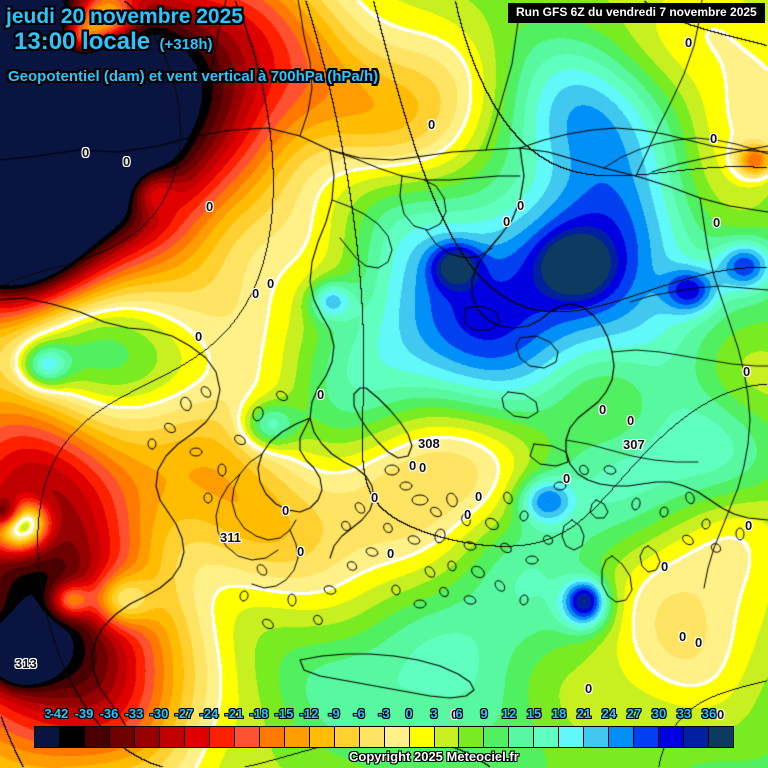  Describe the element at coordinates (26, 663) in the screenshot. I see `geopotential-contour-label: 313` at that location.